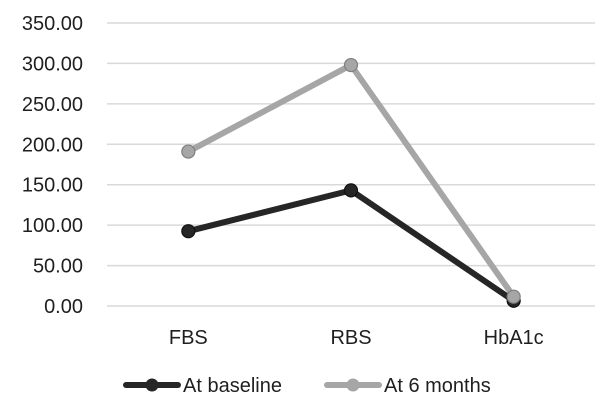 This screenshot has height=401, width=597. Describe the element at coordinates (63, 307) in the screenshot. I see `y-tick-label: 0.00` at that location.